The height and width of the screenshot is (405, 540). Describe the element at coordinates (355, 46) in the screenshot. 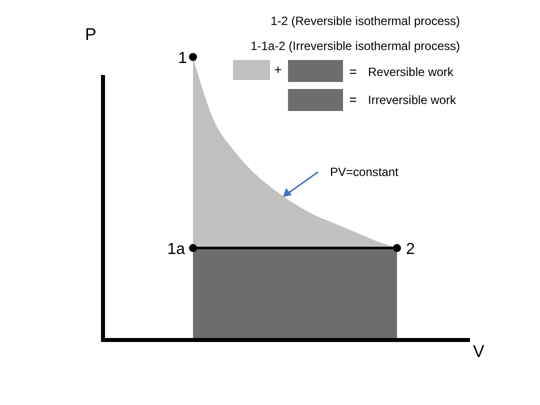

I see `text: 1-1a-2 (Irreversible isothermal process)` at that location.